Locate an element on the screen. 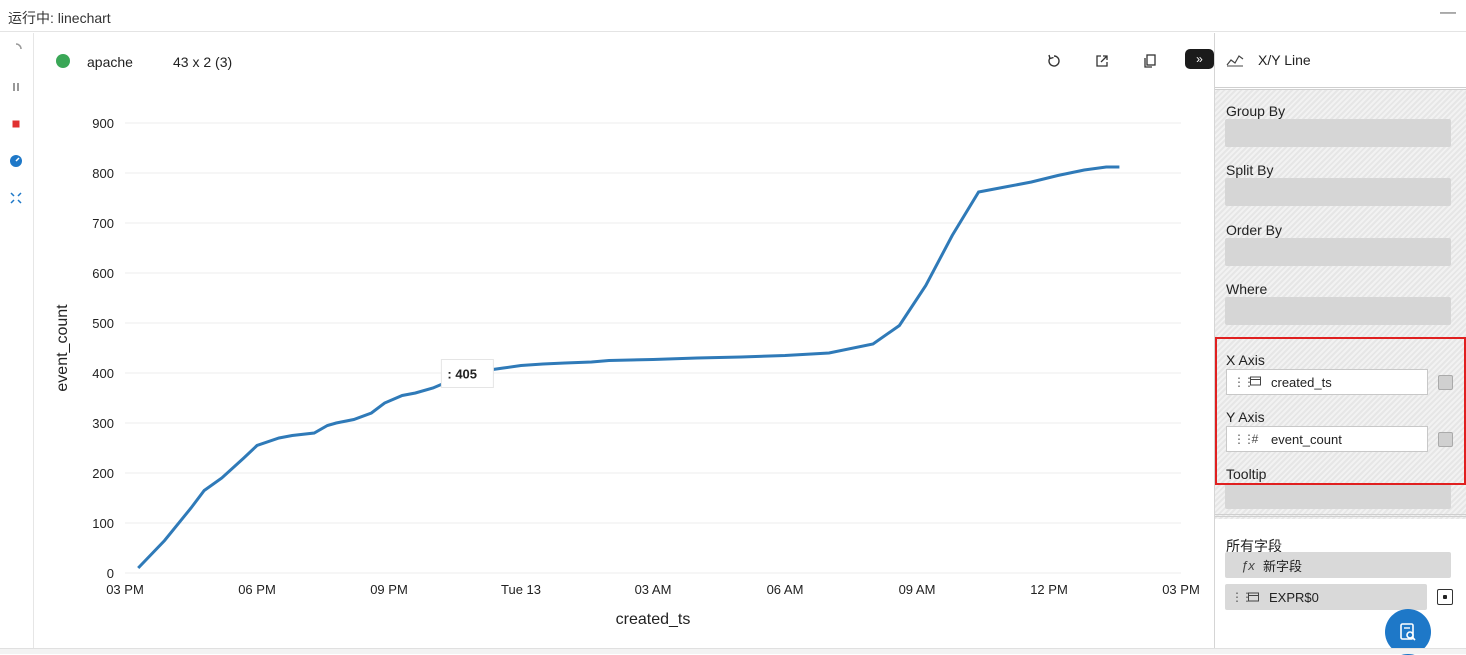 The width and height of the screenshot is (1466, 655). where-dropzone is located at coordinates (1338, 311).